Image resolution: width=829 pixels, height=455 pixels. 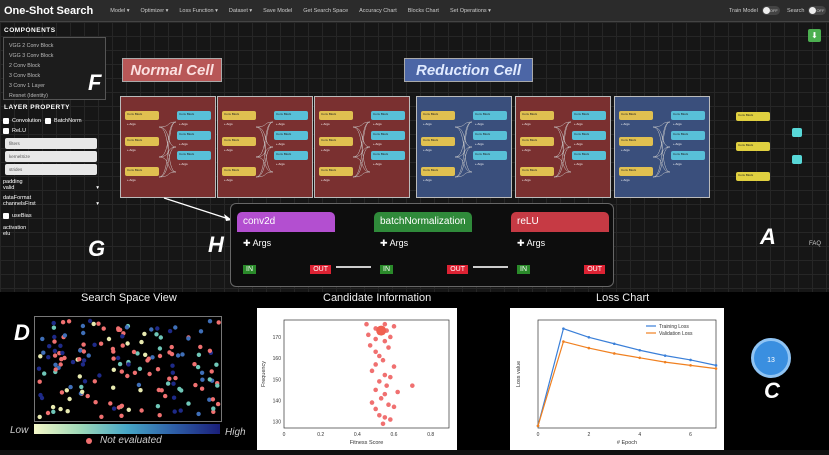 What do you see at coordinates (470, 10) in the screenshot?
I see `menu-item-set-operations: Set Operations ▾` at bounding box center [470, 10].